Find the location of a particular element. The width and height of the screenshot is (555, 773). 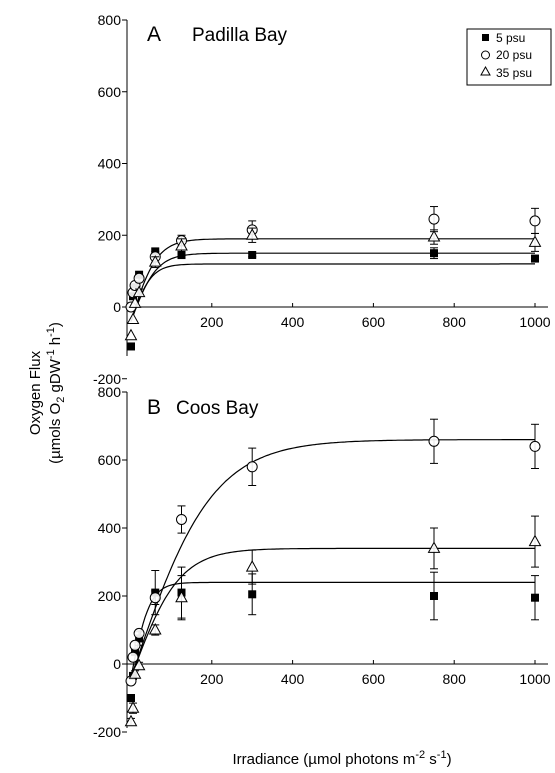

legend-marker-35psu is located at coordinates (485, 70).